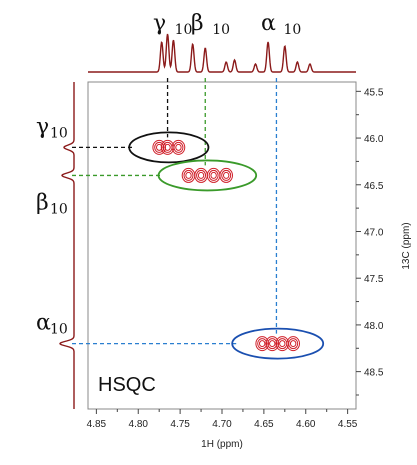 The image size is (417, 465). I want to click on left-13c-projection, so click(67, 245).